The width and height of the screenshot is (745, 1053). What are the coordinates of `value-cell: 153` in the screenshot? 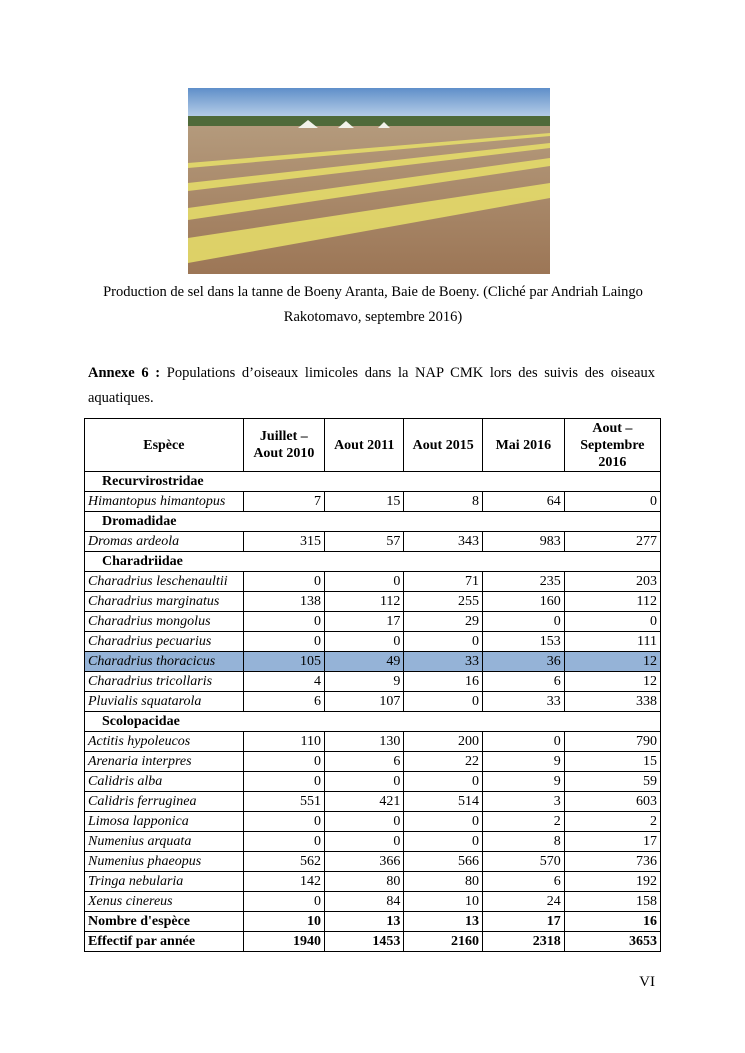 It's located at (523, 641).